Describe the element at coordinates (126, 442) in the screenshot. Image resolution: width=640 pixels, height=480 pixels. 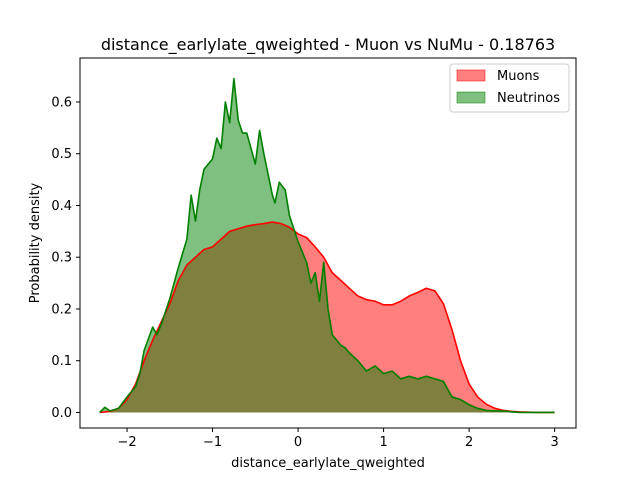
I see `x-tick-label: −2` at that location.